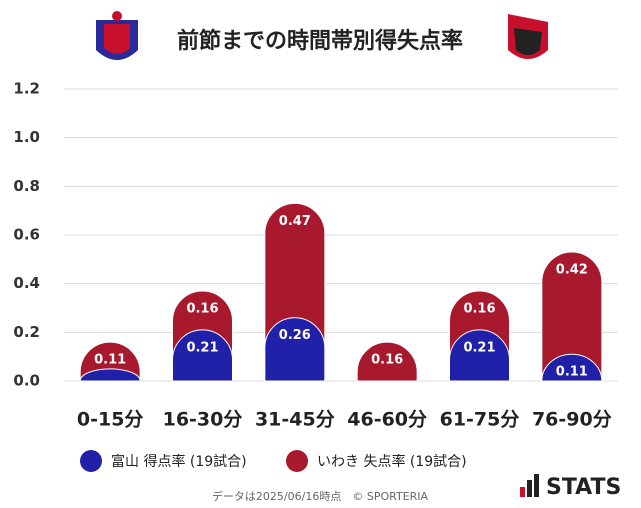 The image size is (641, 508). I want to click on chart-title: 前節までの時間帯別得失点率, so click(320, 41).